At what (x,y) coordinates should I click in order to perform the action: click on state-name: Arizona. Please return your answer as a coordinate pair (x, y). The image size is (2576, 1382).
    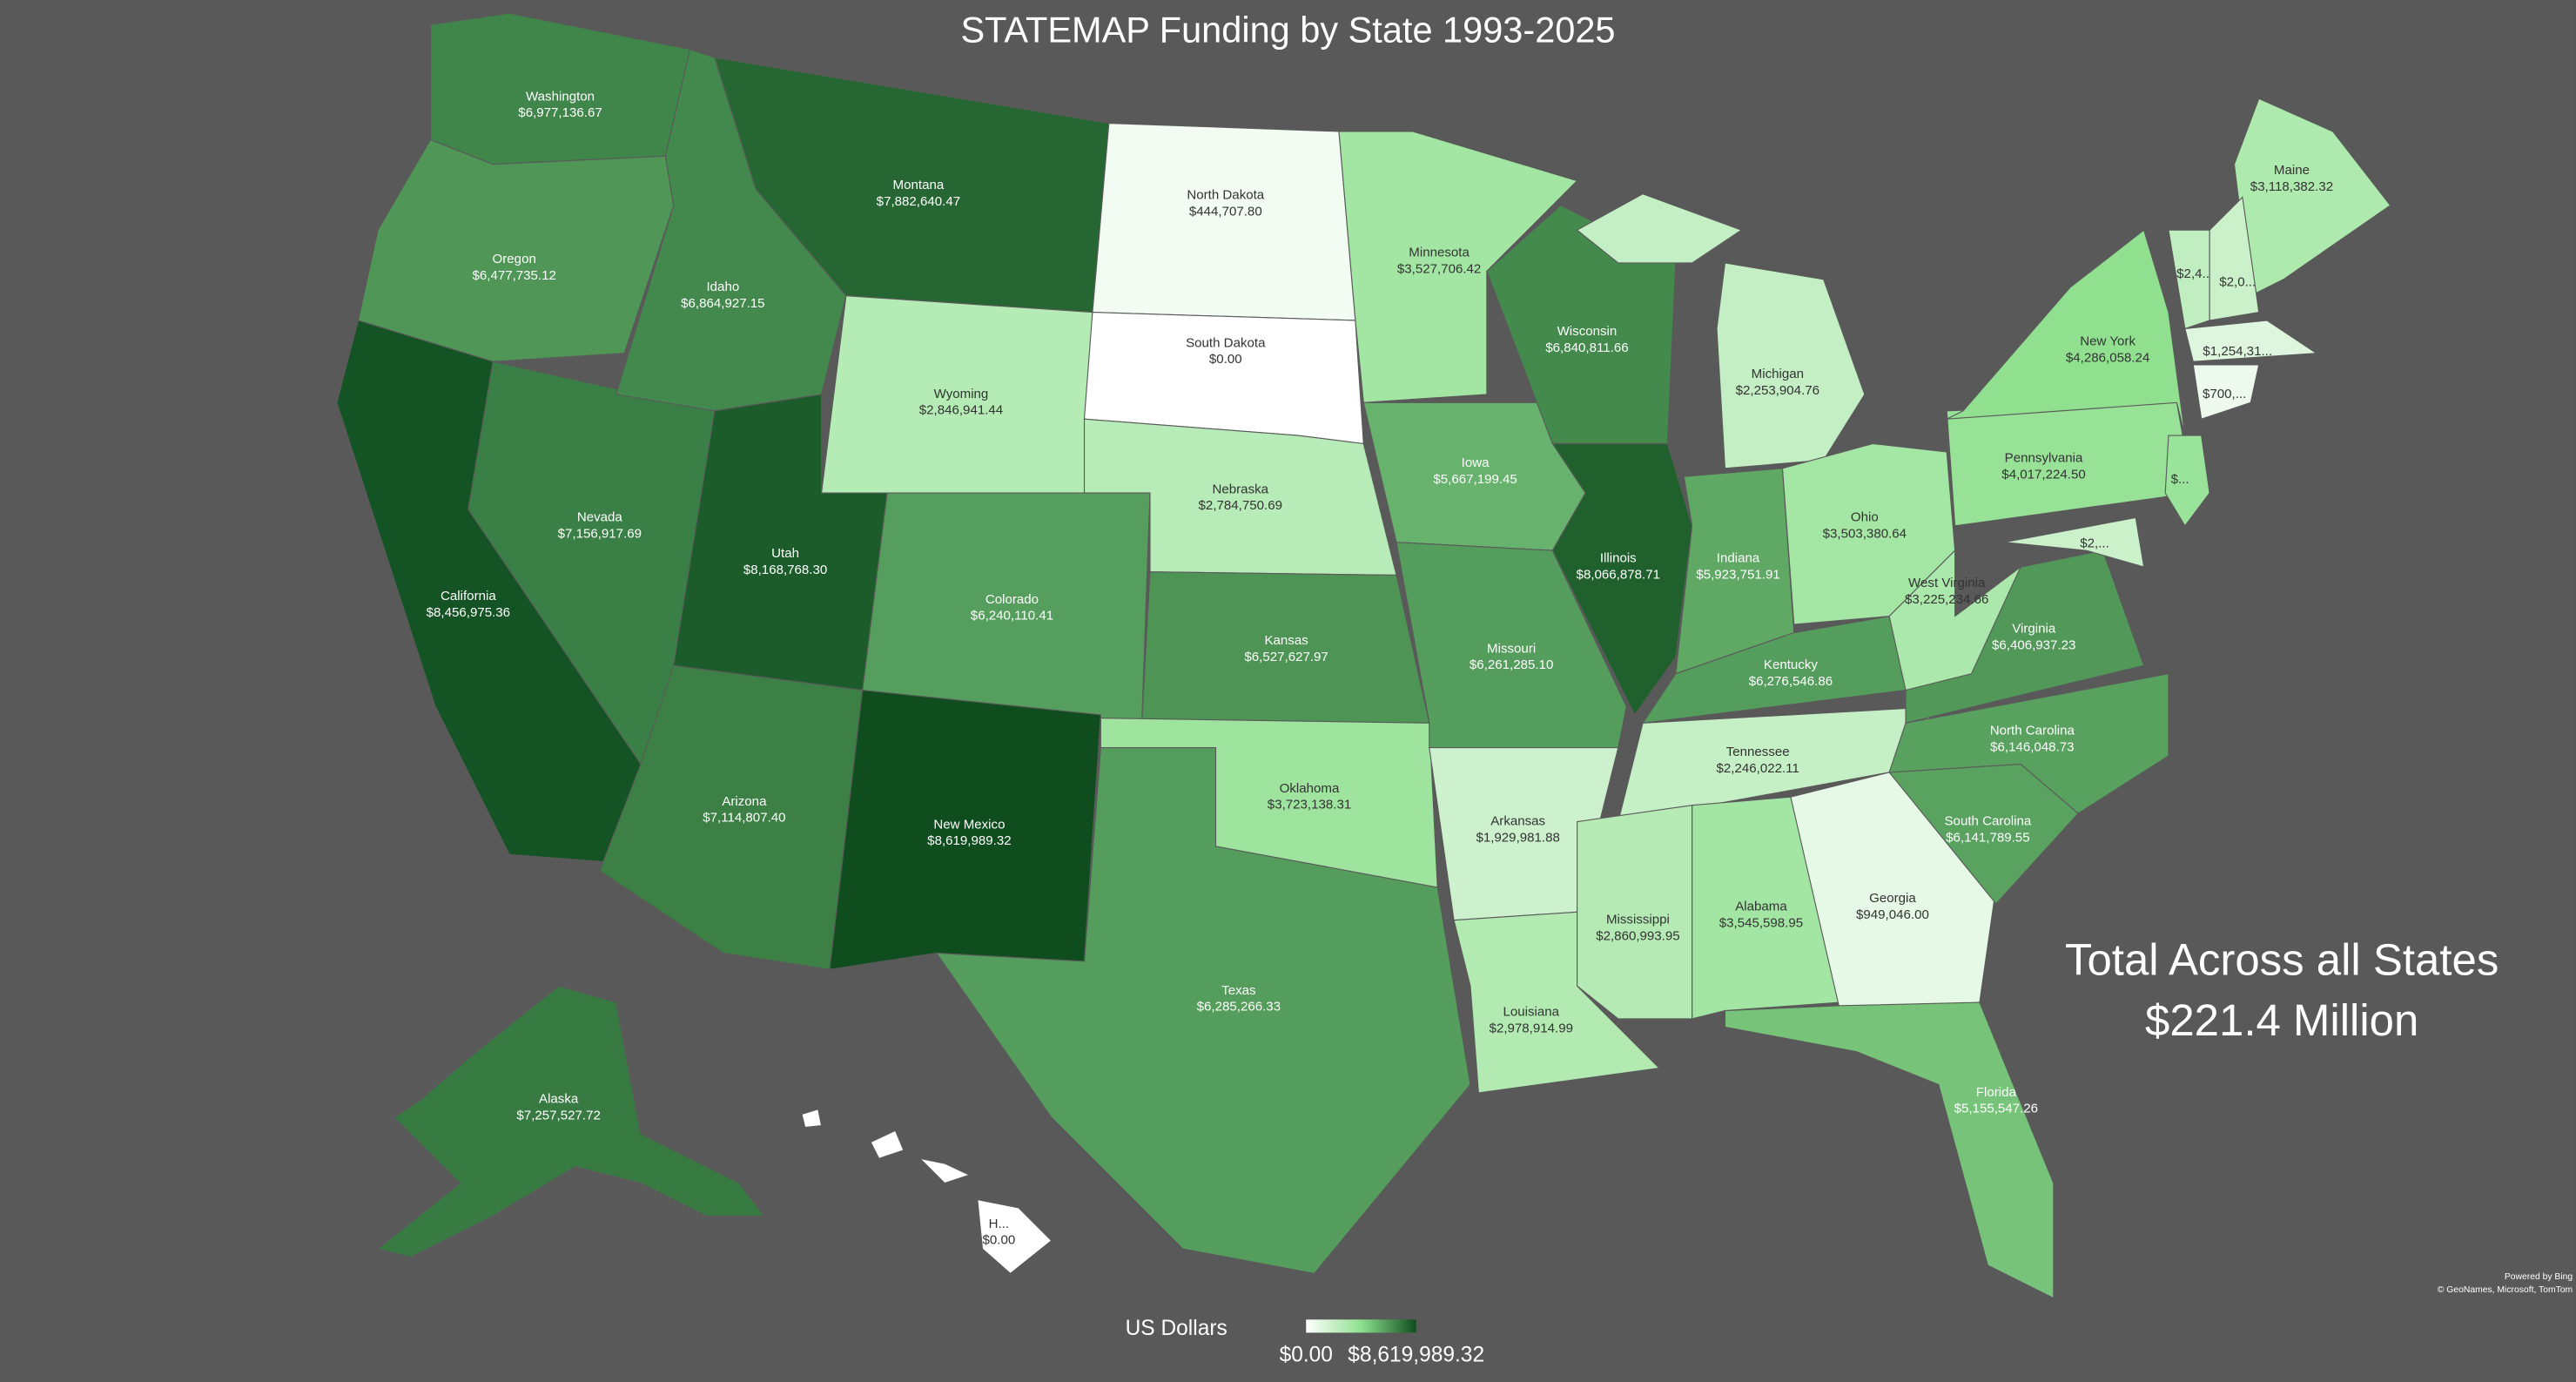
    Looking at the image, I should click on (744, 802).